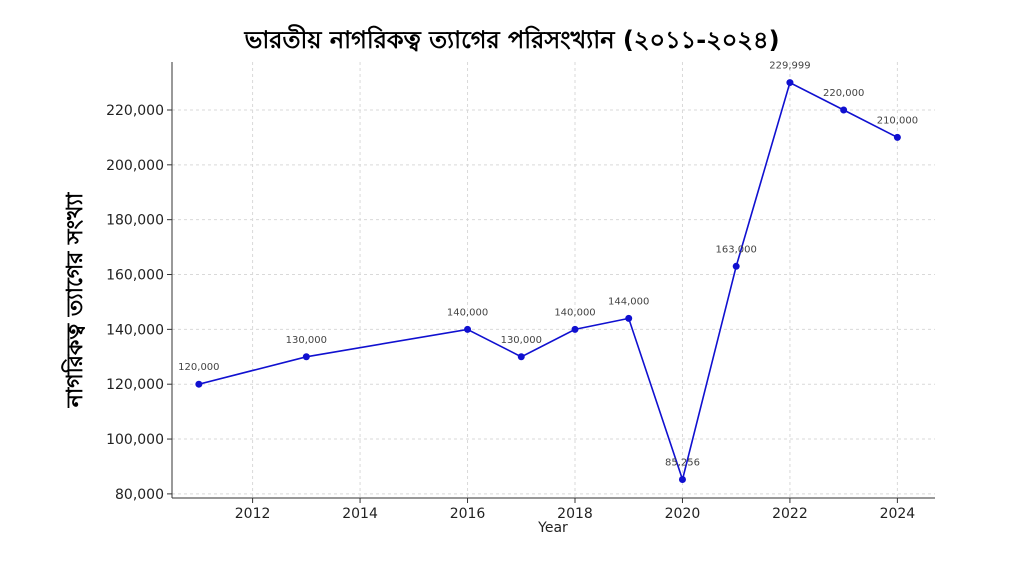 This screenshot has width=1024, height=576. Describe the element at coordinates (628, 301) in the screenshot. I see `data-value-label: 144,000` at that location.